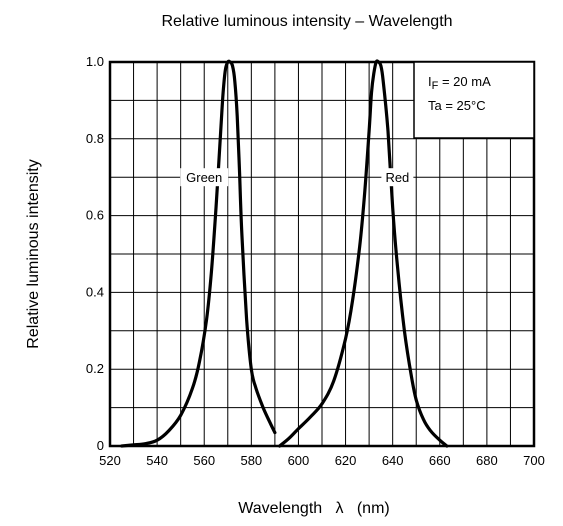 Image resolution: width=563 pixels, height=526 pixels. Describe the element at coordinates (95, 138) in the screenshot. I see `y-tick-label: 0.8` at that location.